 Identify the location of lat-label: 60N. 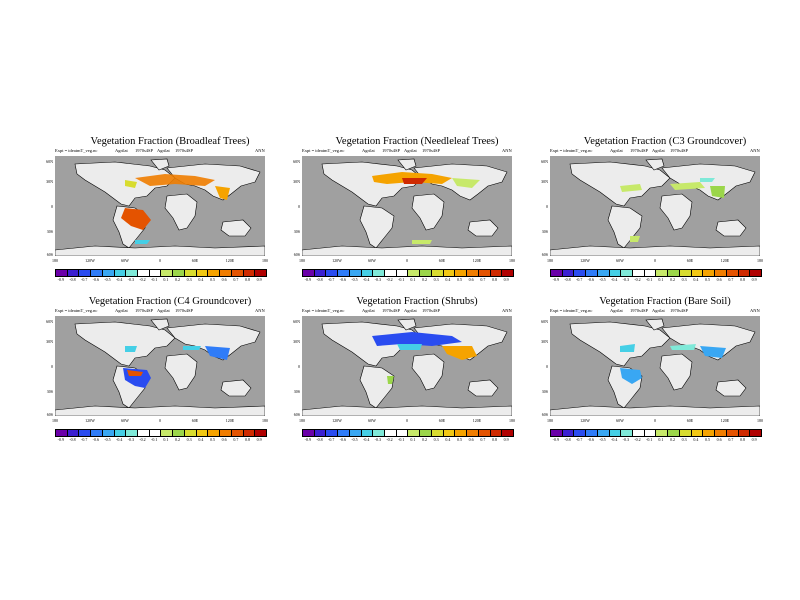
(544, 321).